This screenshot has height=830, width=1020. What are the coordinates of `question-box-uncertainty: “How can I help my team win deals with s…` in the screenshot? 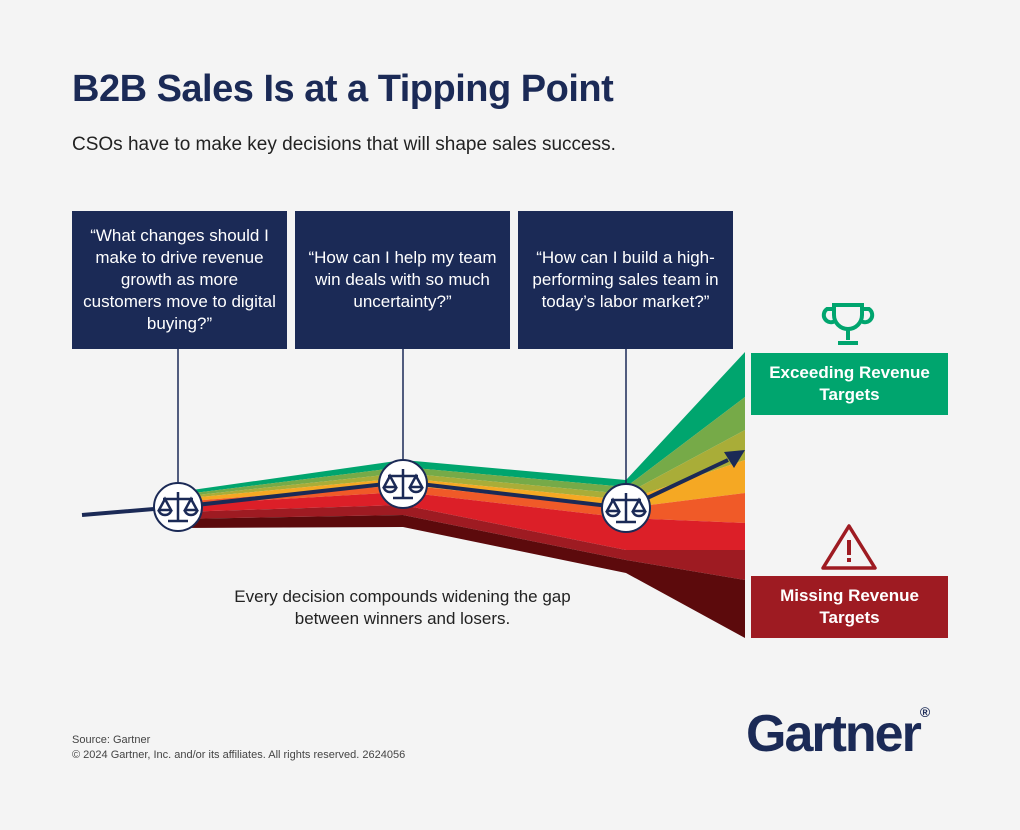 It's located at (402, 280).